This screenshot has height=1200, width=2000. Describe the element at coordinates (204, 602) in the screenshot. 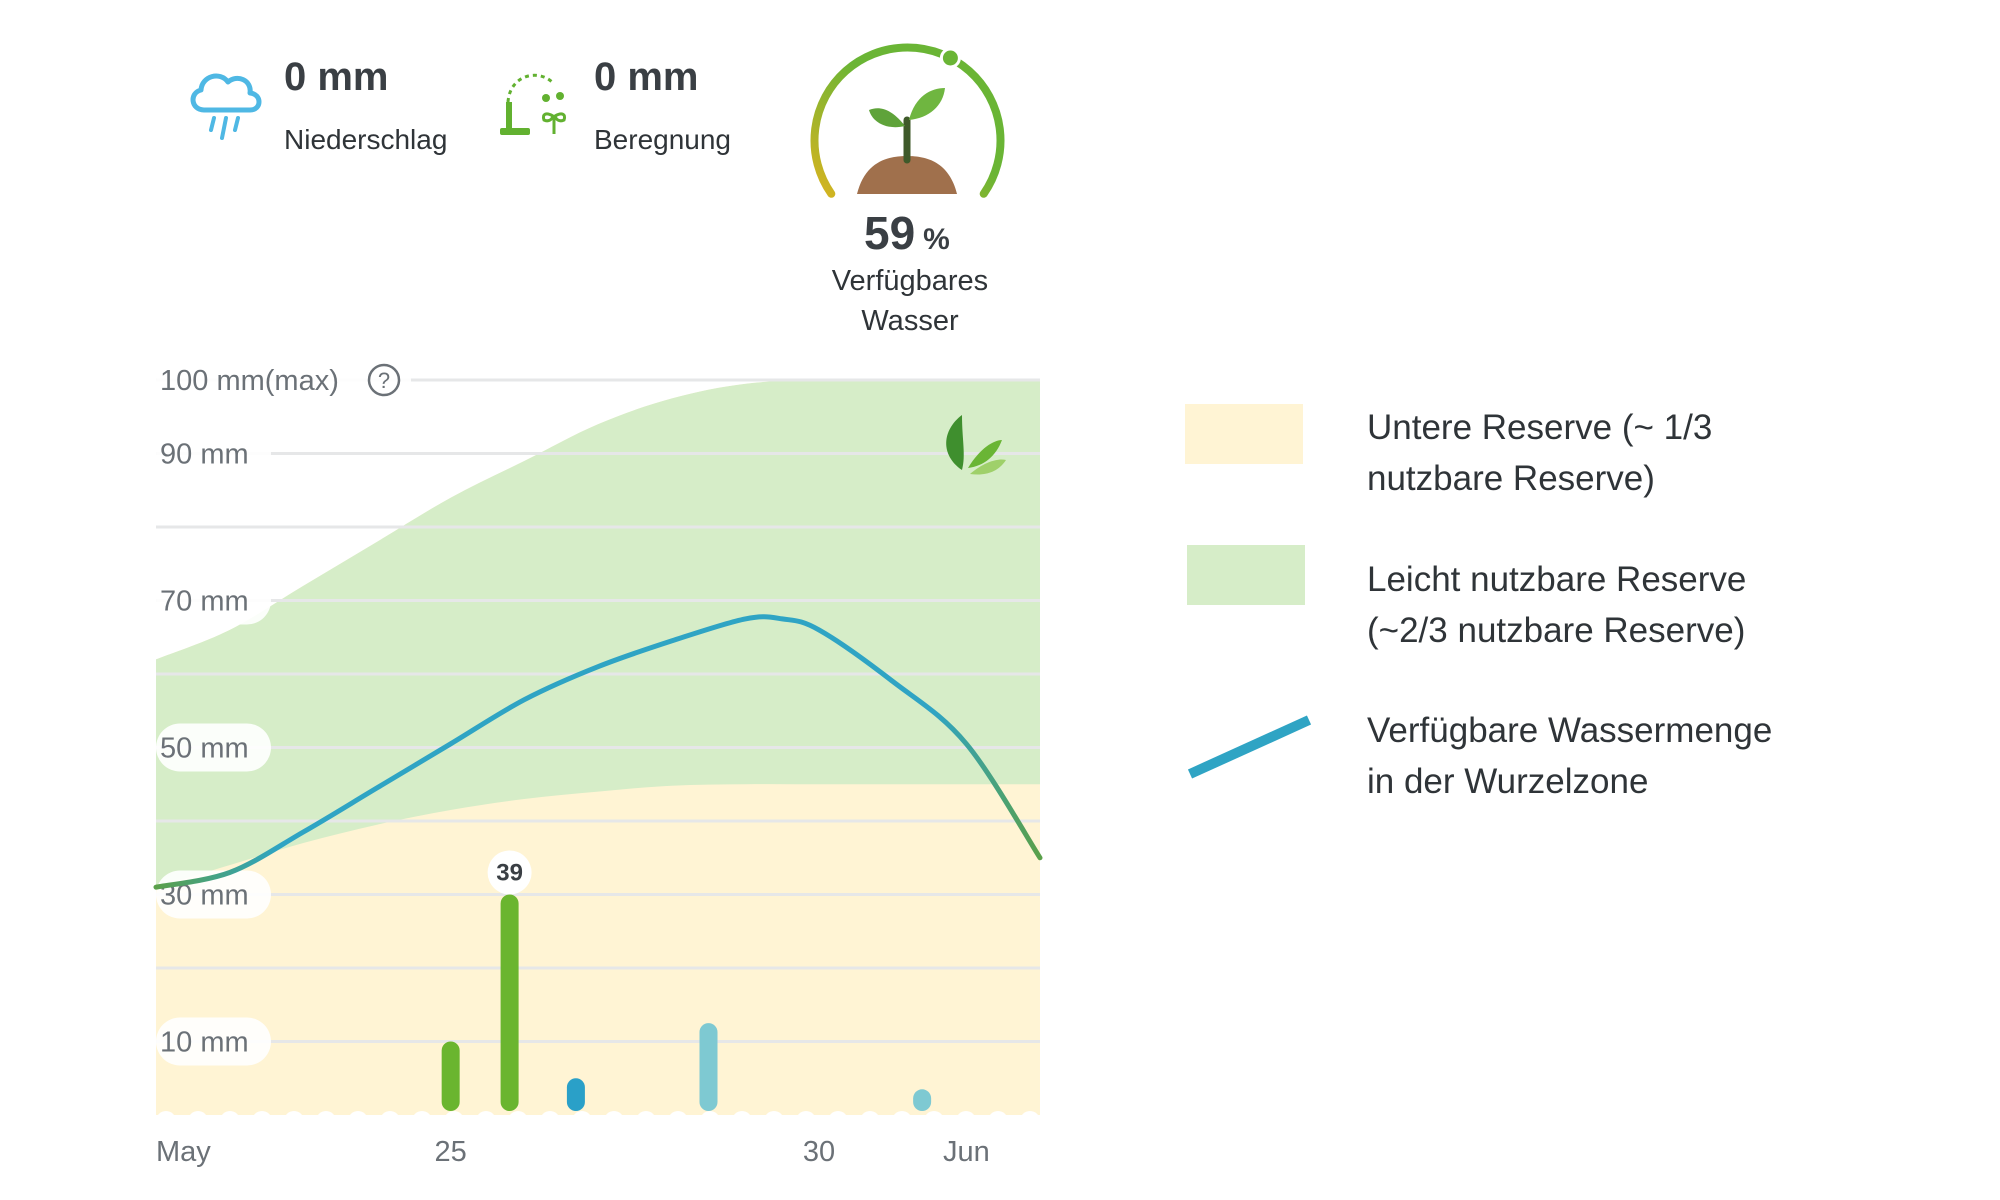

I see `y-tick-label: 70 mm` at that location.